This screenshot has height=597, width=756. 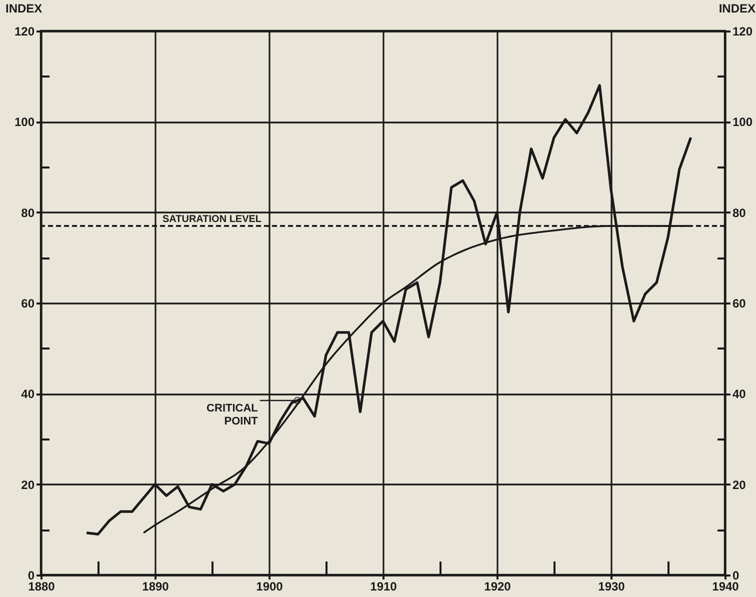 I want to click on x-tick-label: 1930, so click(x=612, y=587).